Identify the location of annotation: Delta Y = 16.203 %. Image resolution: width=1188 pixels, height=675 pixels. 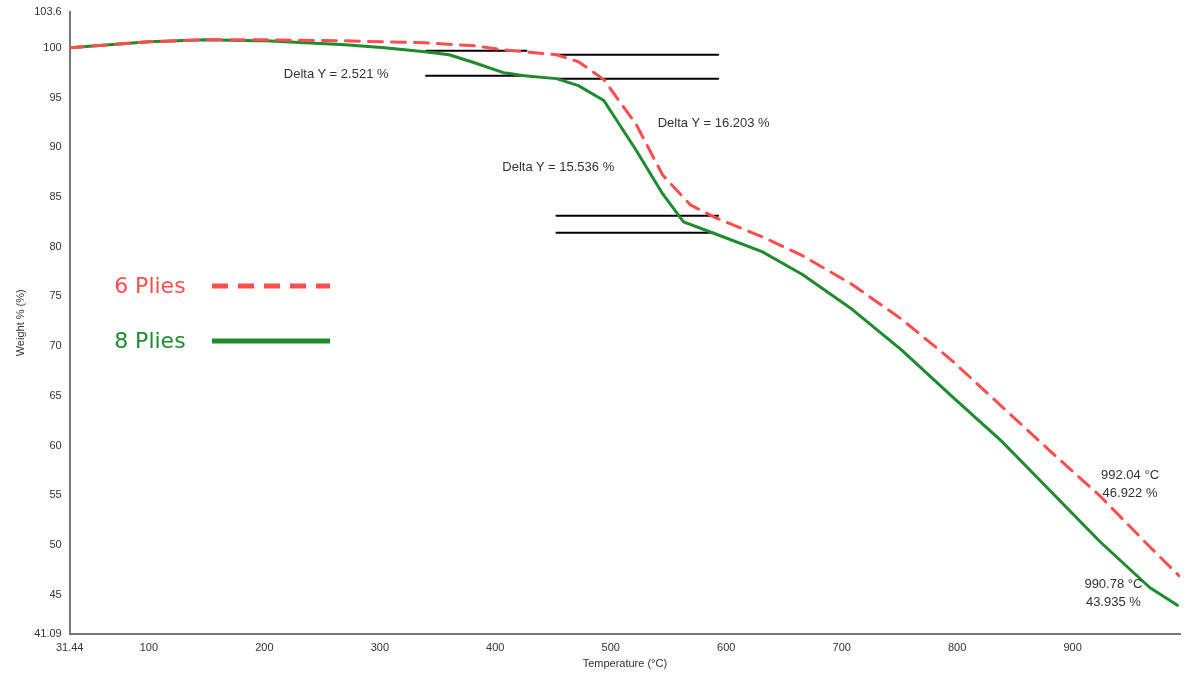
(714, 123).